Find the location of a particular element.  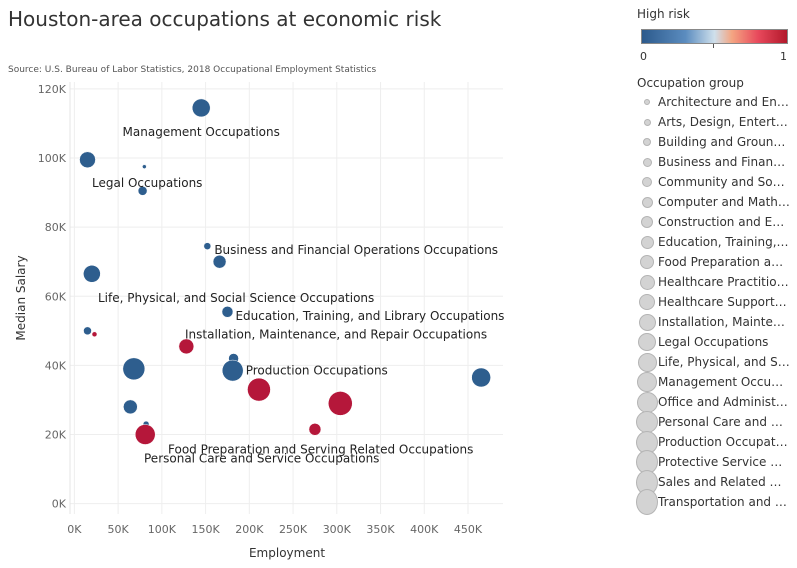

group-legend-label: Personal Care and Service Occupations is located at coordinates (724, 422).